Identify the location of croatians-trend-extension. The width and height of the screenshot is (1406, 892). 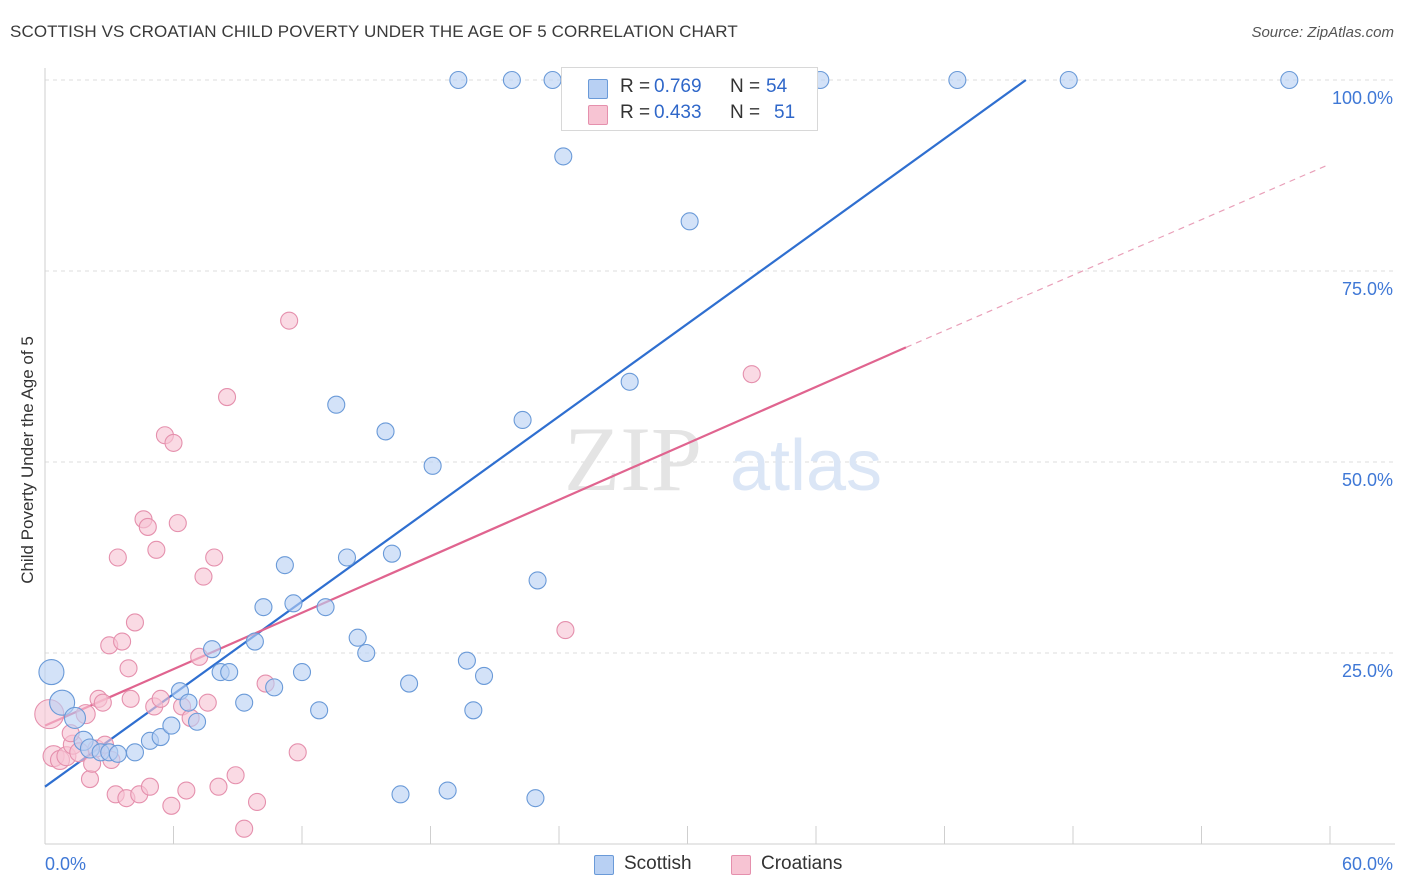
(1118, 255).